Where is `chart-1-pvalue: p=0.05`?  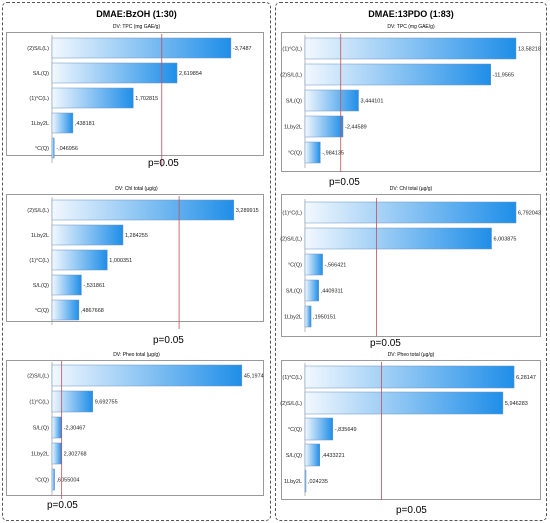
chart-1-pvalue: p=0.05 is located at coordinates (168, 340).